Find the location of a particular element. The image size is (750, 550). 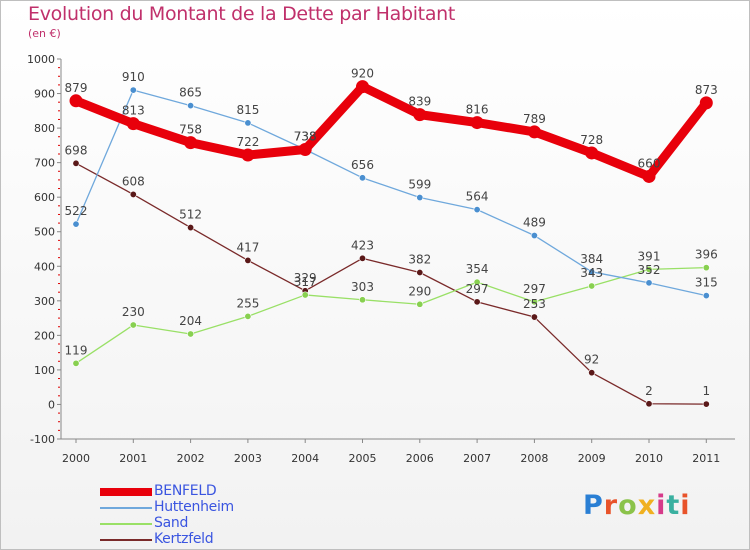

data-label-benfeld: 738 is located at coordinates (305, 137).